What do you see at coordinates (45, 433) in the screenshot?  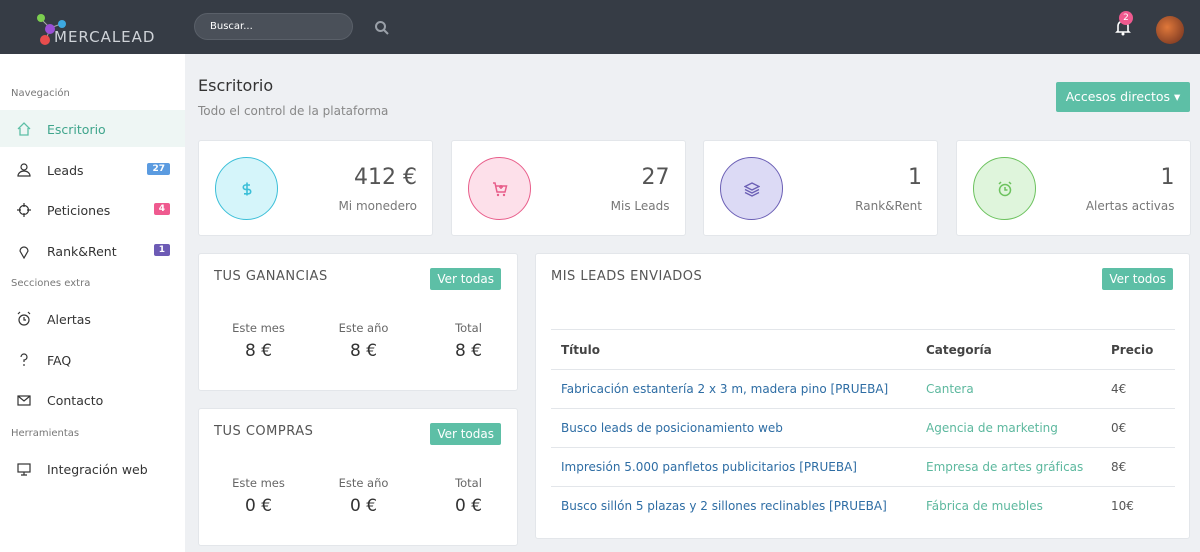 I see `section-title: Herramientas` at bounding box center [45, 433].